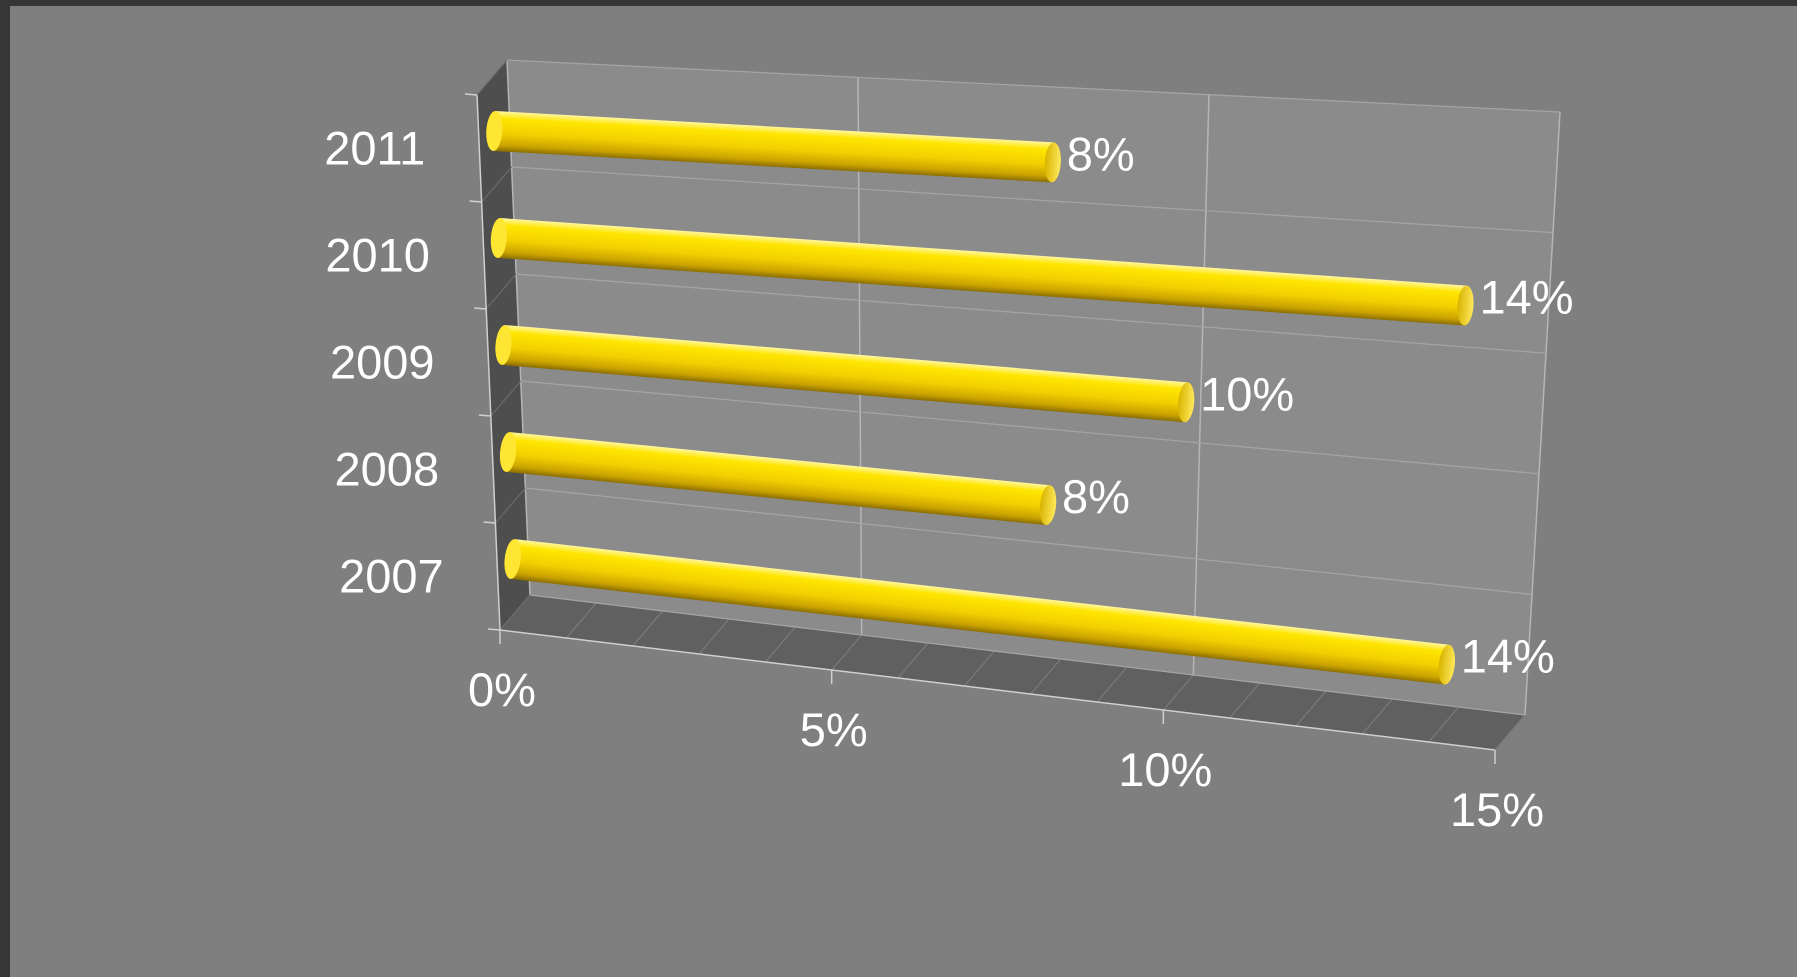 The height and width of the screenshot is (977, 1797). Describe the element at coordinates (1165, 769) in the screenshot. I see `x-tick-label: 10%` at that location.